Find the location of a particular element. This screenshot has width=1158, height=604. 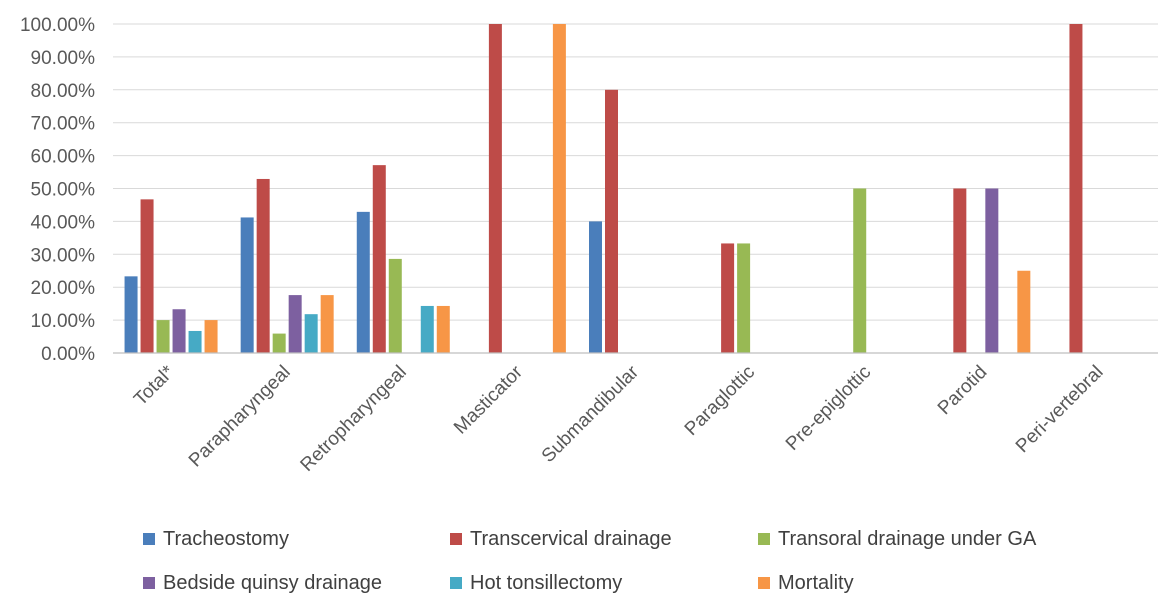

y-tick-label: 0.00% is located at coordinates (68, 354).